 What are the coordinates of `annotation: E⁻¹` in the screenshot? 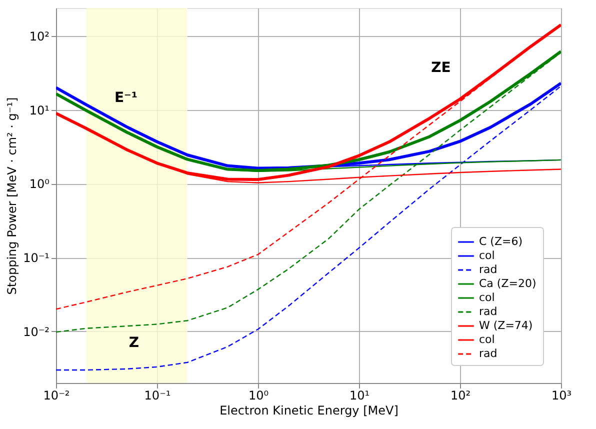 It's located at (126, 98).